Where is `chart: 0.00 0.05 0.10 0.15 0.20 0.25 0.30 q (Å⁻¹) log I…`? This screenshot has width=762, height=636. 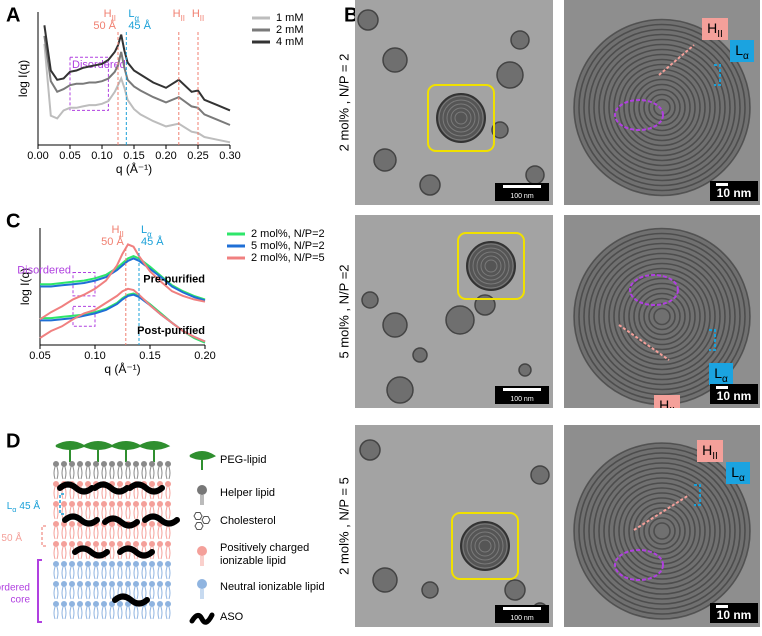
chart: 0.00 0.05 0.10 0.15 0.20 0.25 0.30 q (Å⁻¹) log I… is located at coordinates (159, 92).